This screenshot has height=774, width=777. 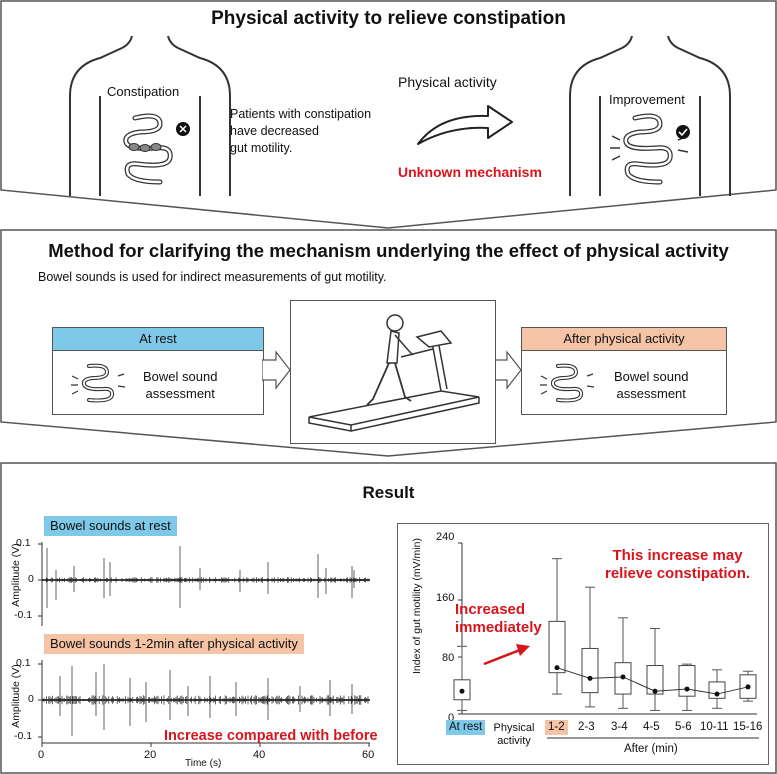 I want to click on cat-3-4: 3-4, so click(x=619, y=727).